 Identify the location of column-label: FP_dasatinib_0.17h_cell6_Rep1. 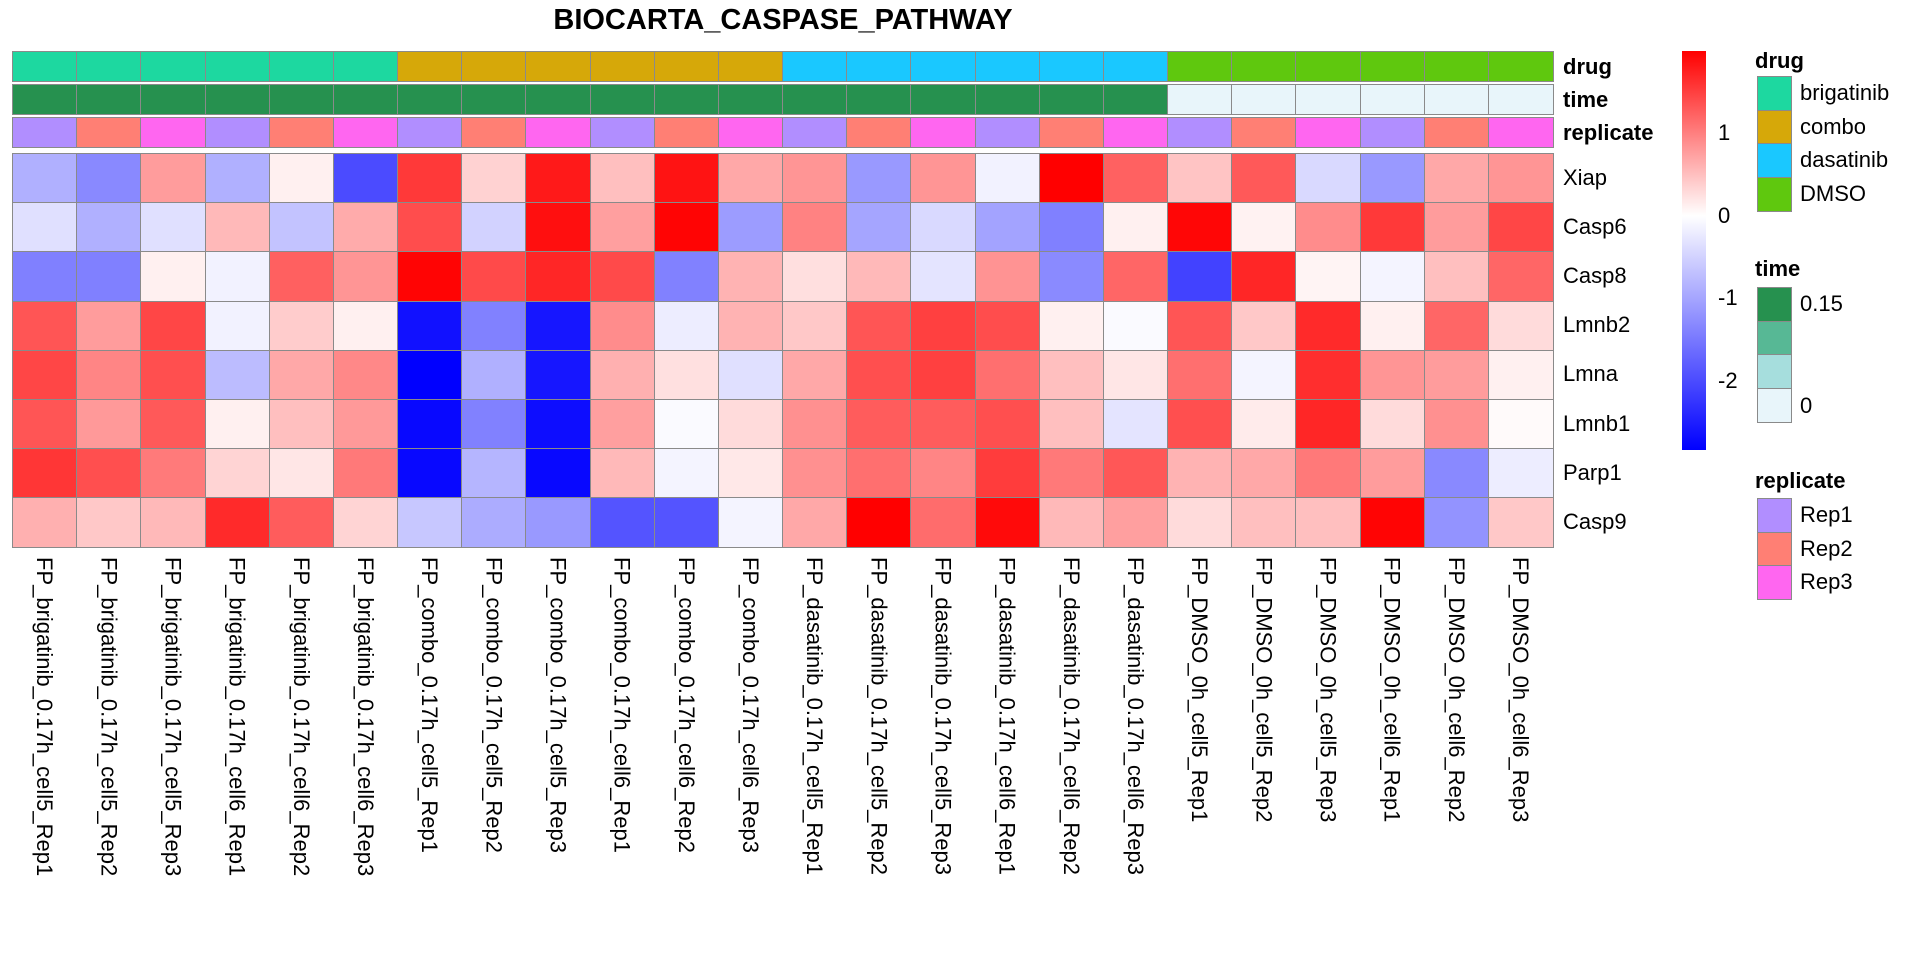
(1007, 716).